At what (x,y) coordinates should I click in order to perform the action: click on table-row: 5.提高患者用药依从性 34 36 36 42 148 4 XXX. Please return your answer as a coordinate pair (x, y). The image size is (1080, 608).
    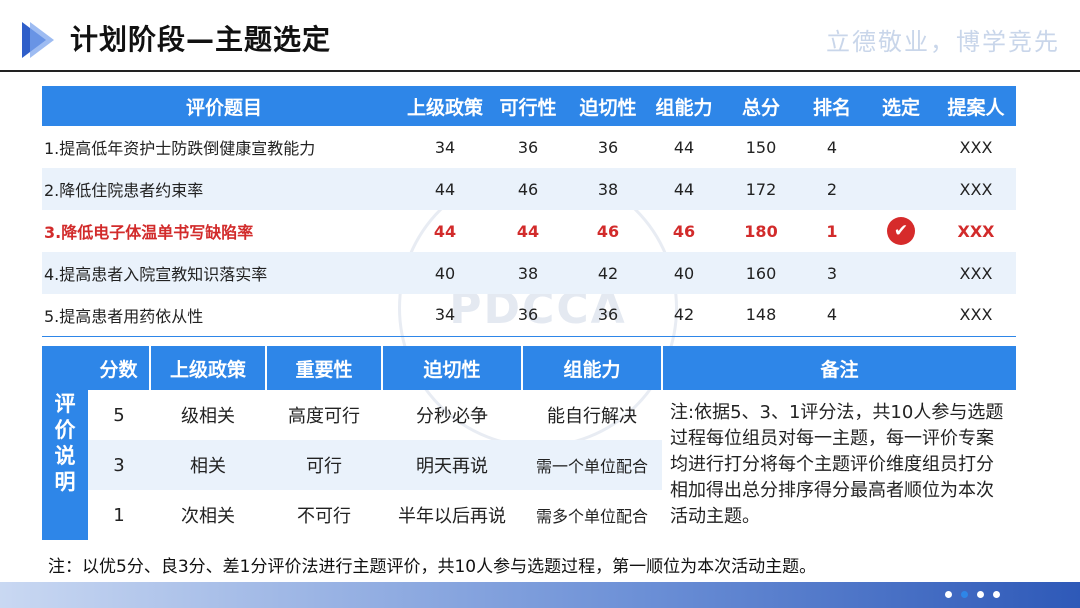
    Looking at the image, I should click on (529, 315).